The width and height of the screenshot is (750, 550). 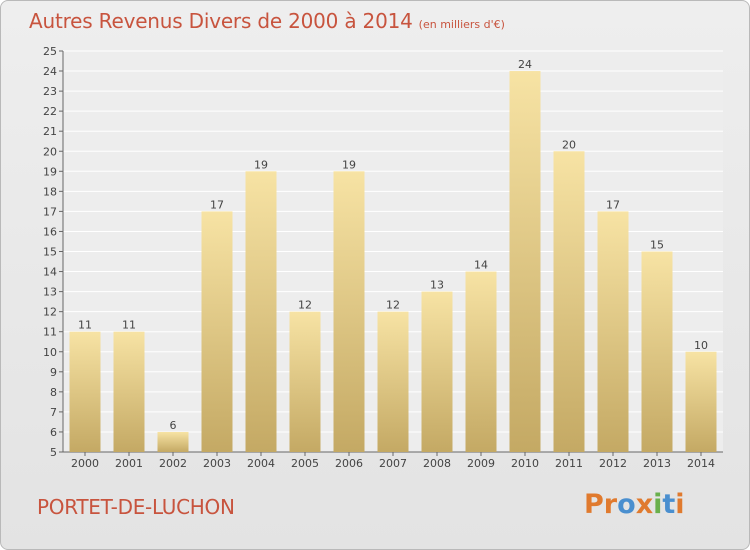 I want to click on y-tick-label: 18, so click(x=50, y=191).